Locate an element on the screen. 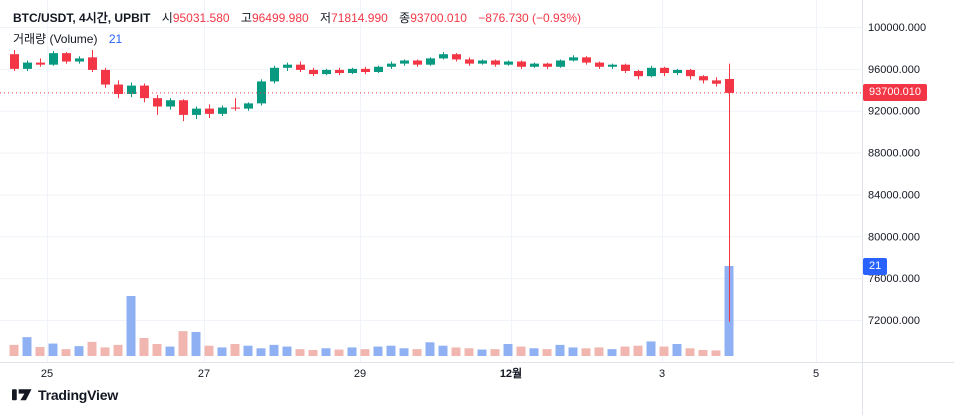 The image size is (954, 415). time-axis-labels: 25 27 29 12월 3 5 is located at coordinates (430, 373).